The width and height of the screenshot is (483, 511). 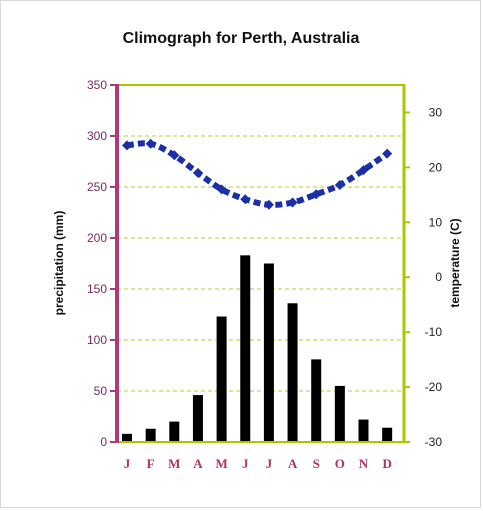 What do you see at coordinates (97, 238) in the screenshot?
I see `precipitation-tick-label: 200` at bounding box center [97, 238].